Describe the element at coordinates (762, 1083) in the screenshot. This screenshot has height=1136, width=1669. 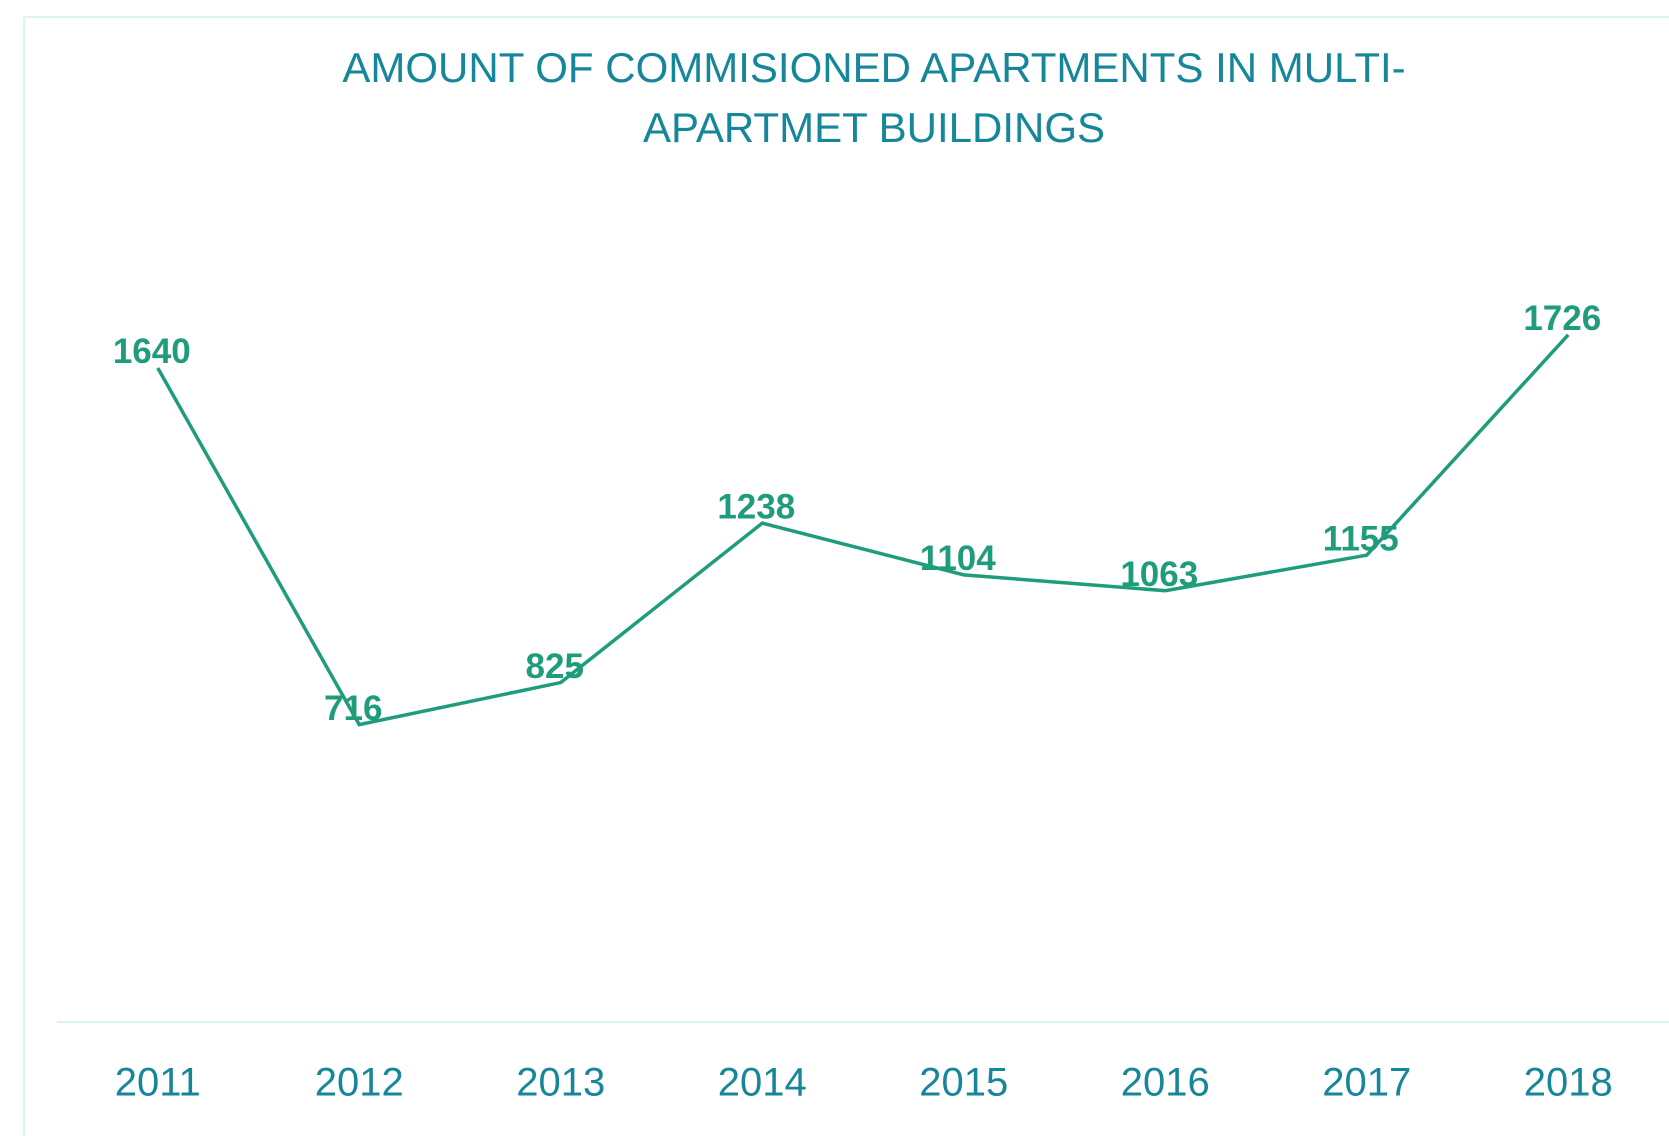
I see `x-tick-label: 2014` at that location.